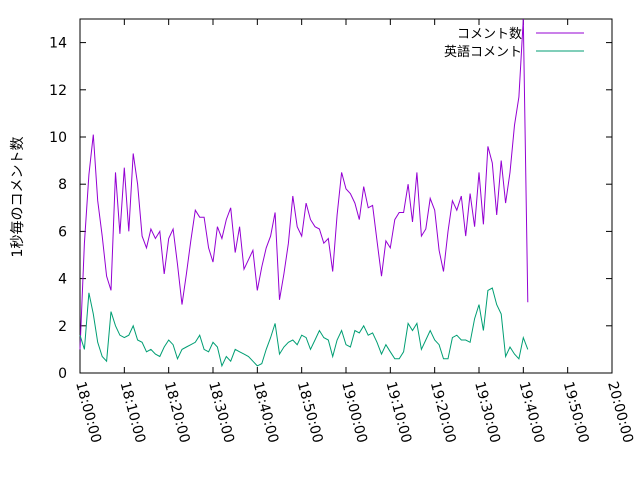 The height and width of the screenshot is (480, 640). What do you see at coordinates (310, 412) in the screenshot?
I see `x-tick-label: 18:50:00` at bounding box center [310, 412].